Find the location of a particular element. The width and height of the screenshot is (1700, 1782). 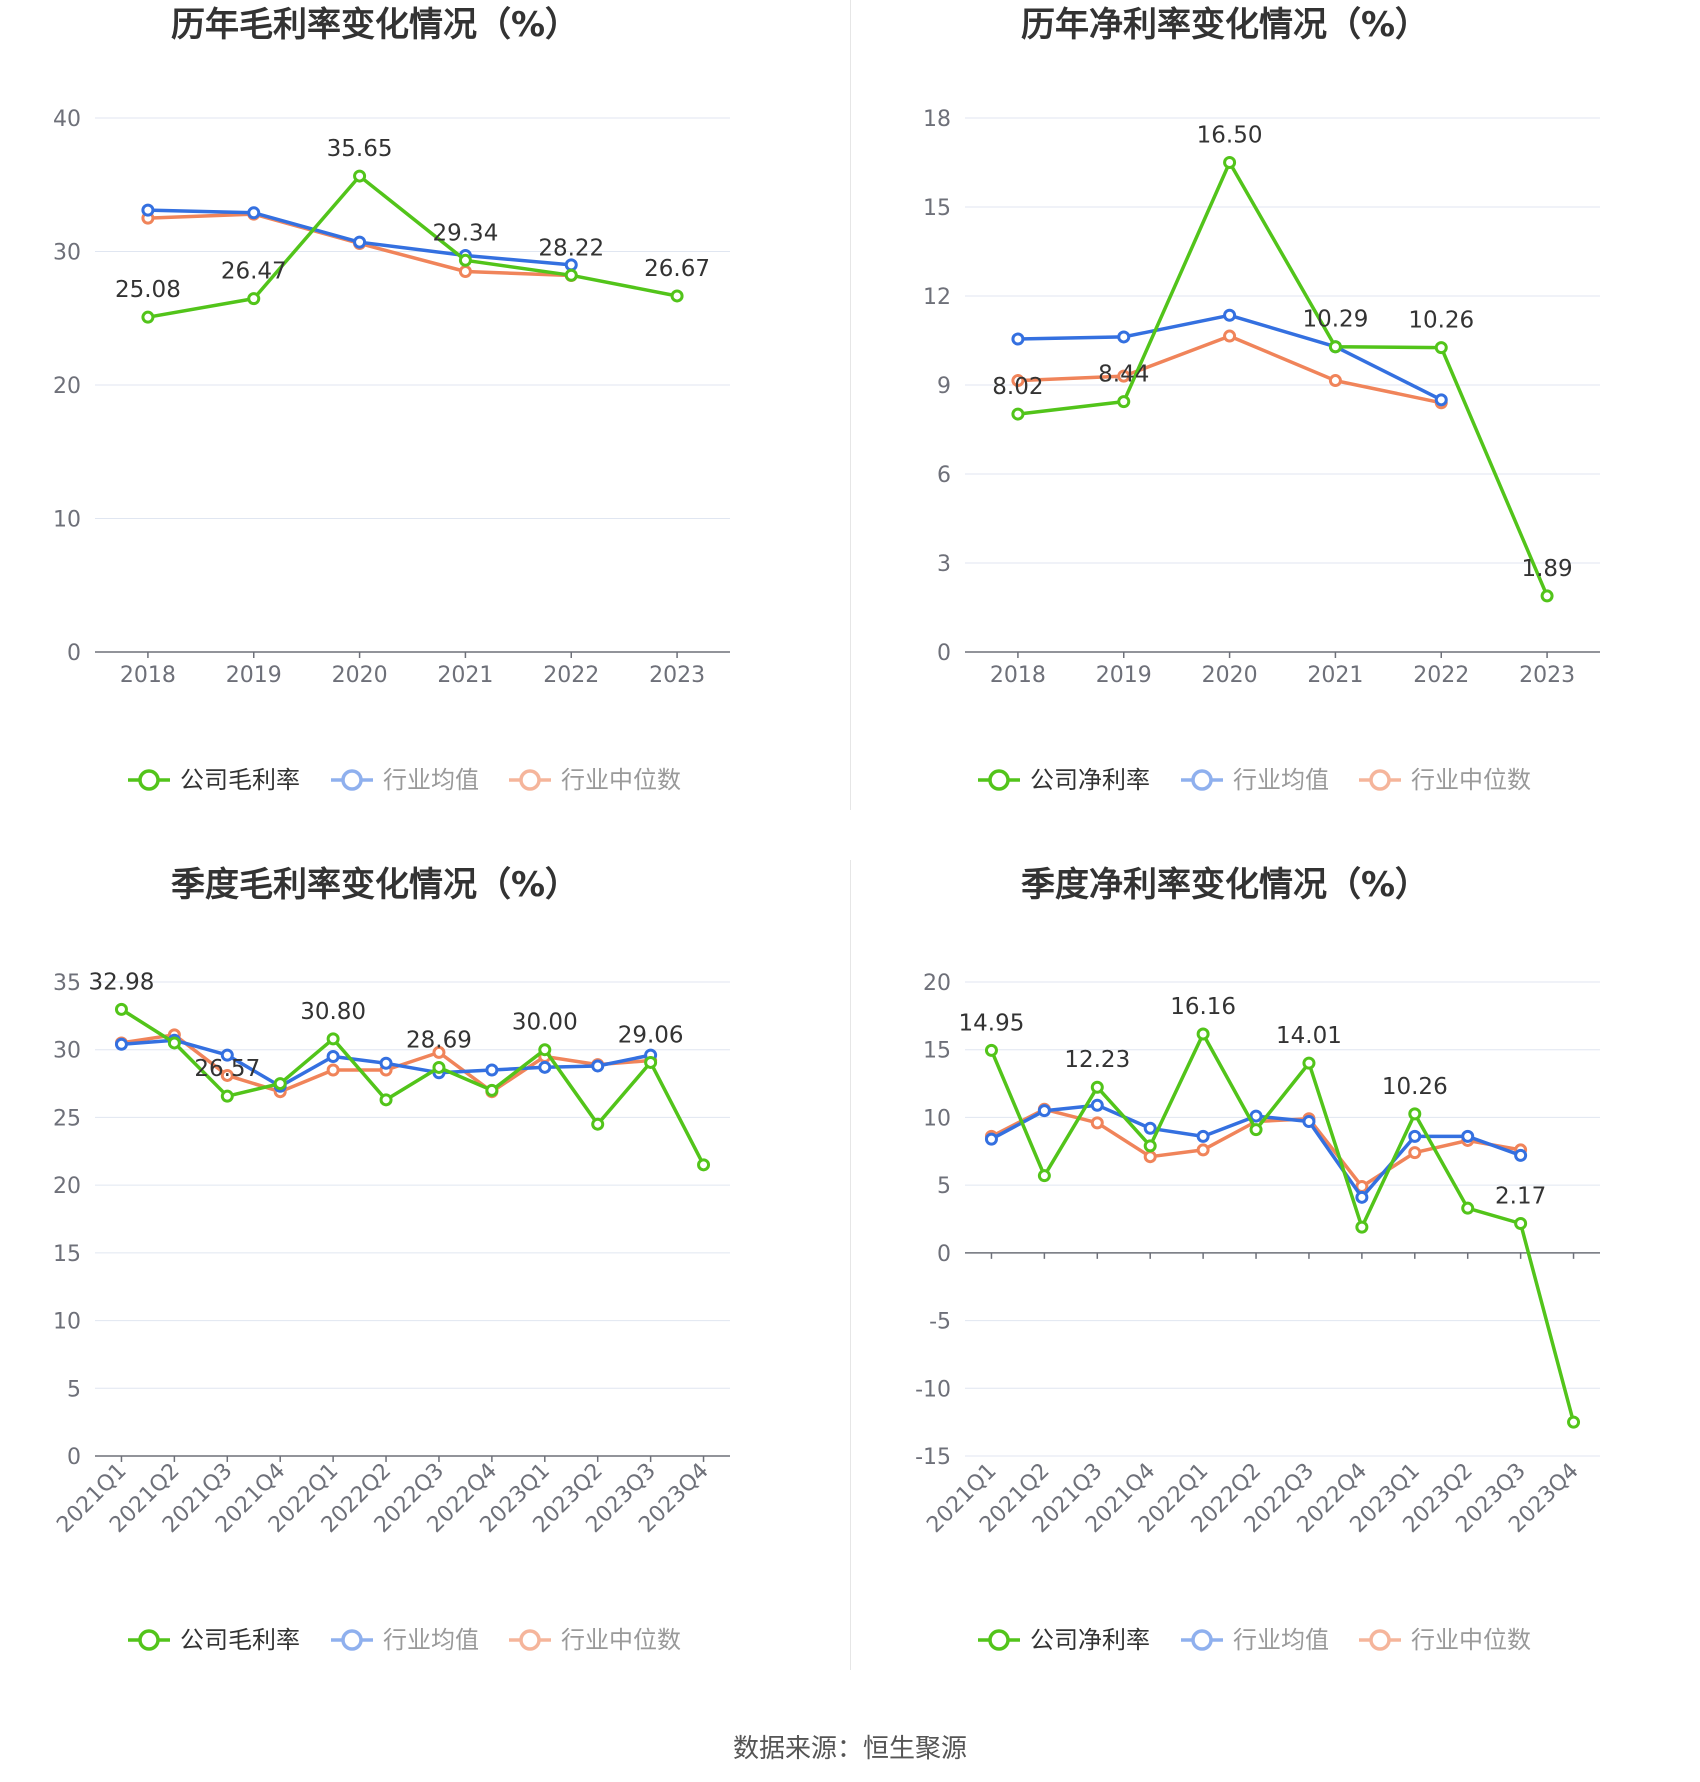

data-label: 16.50 is located at coordinates (1230, 136).